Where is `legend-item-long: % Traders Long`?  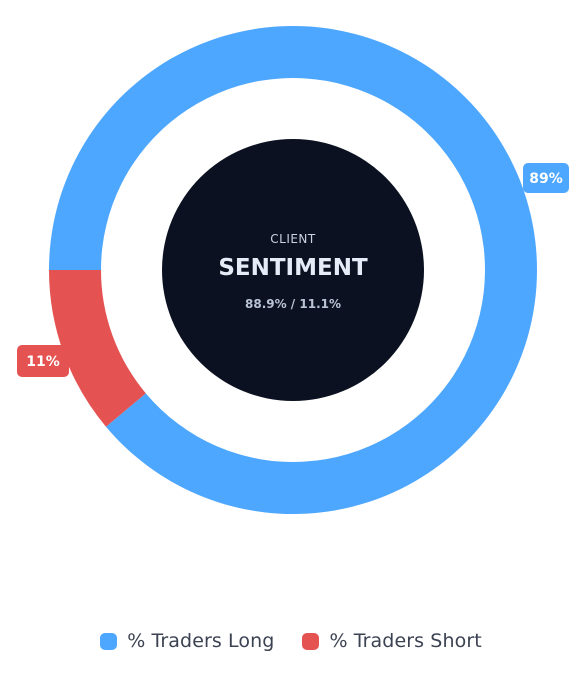
legend-item-long: % Traders Long is located at coordinates (187, 641).